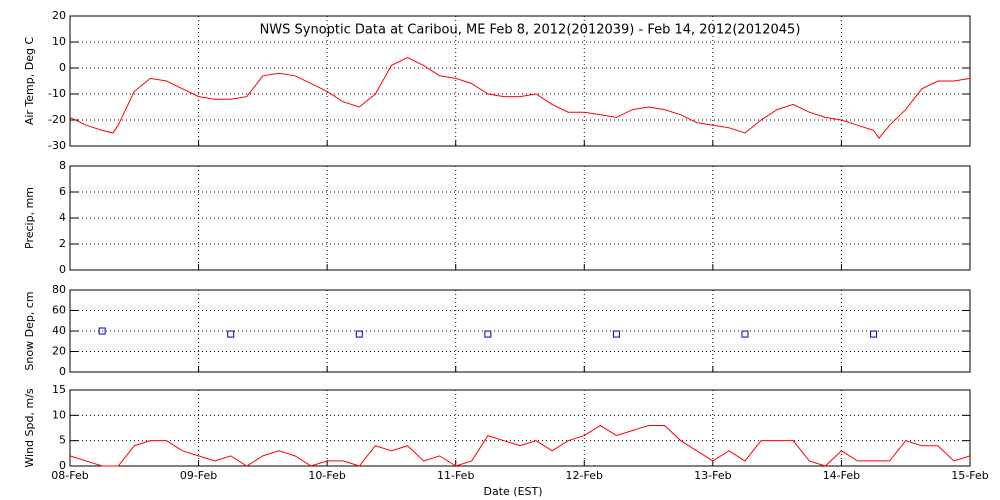  Describe the element at coordinates (29, 330) in the screenshot. I see `y-axis-label: Snow Dep, cm` at that location.